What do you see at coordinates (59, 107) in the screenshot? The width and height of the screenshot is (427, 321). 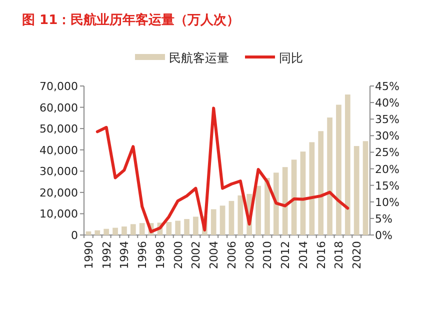 I see `y-tick-label: 60,000` at bounding box center [59, 107].